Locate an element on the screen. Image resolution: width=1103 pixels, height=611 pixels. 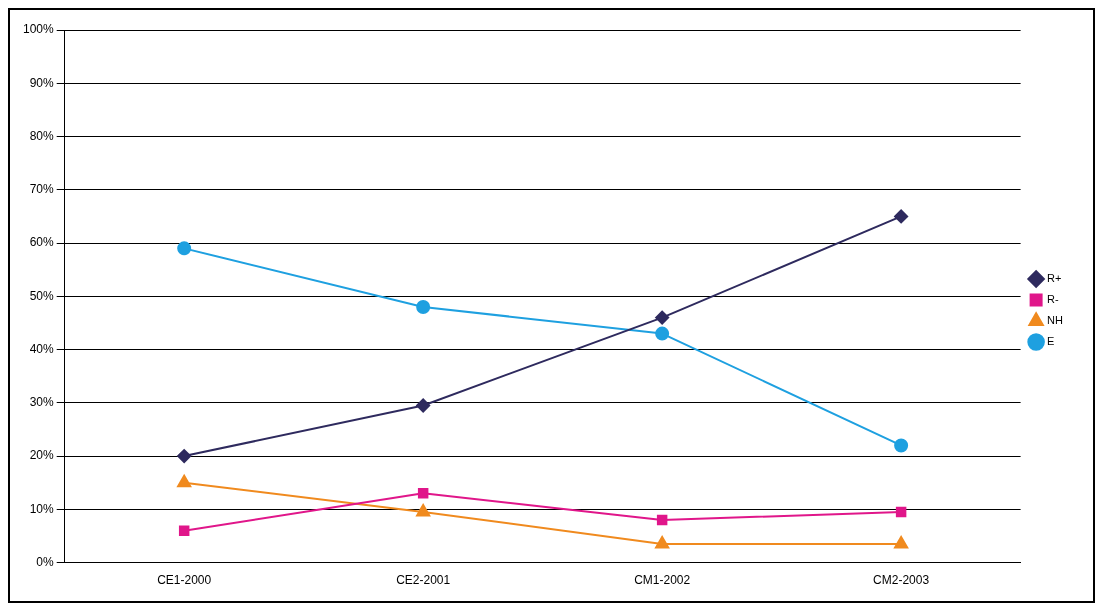
y-tick-label: 100% is located at coordinates (38, 29).